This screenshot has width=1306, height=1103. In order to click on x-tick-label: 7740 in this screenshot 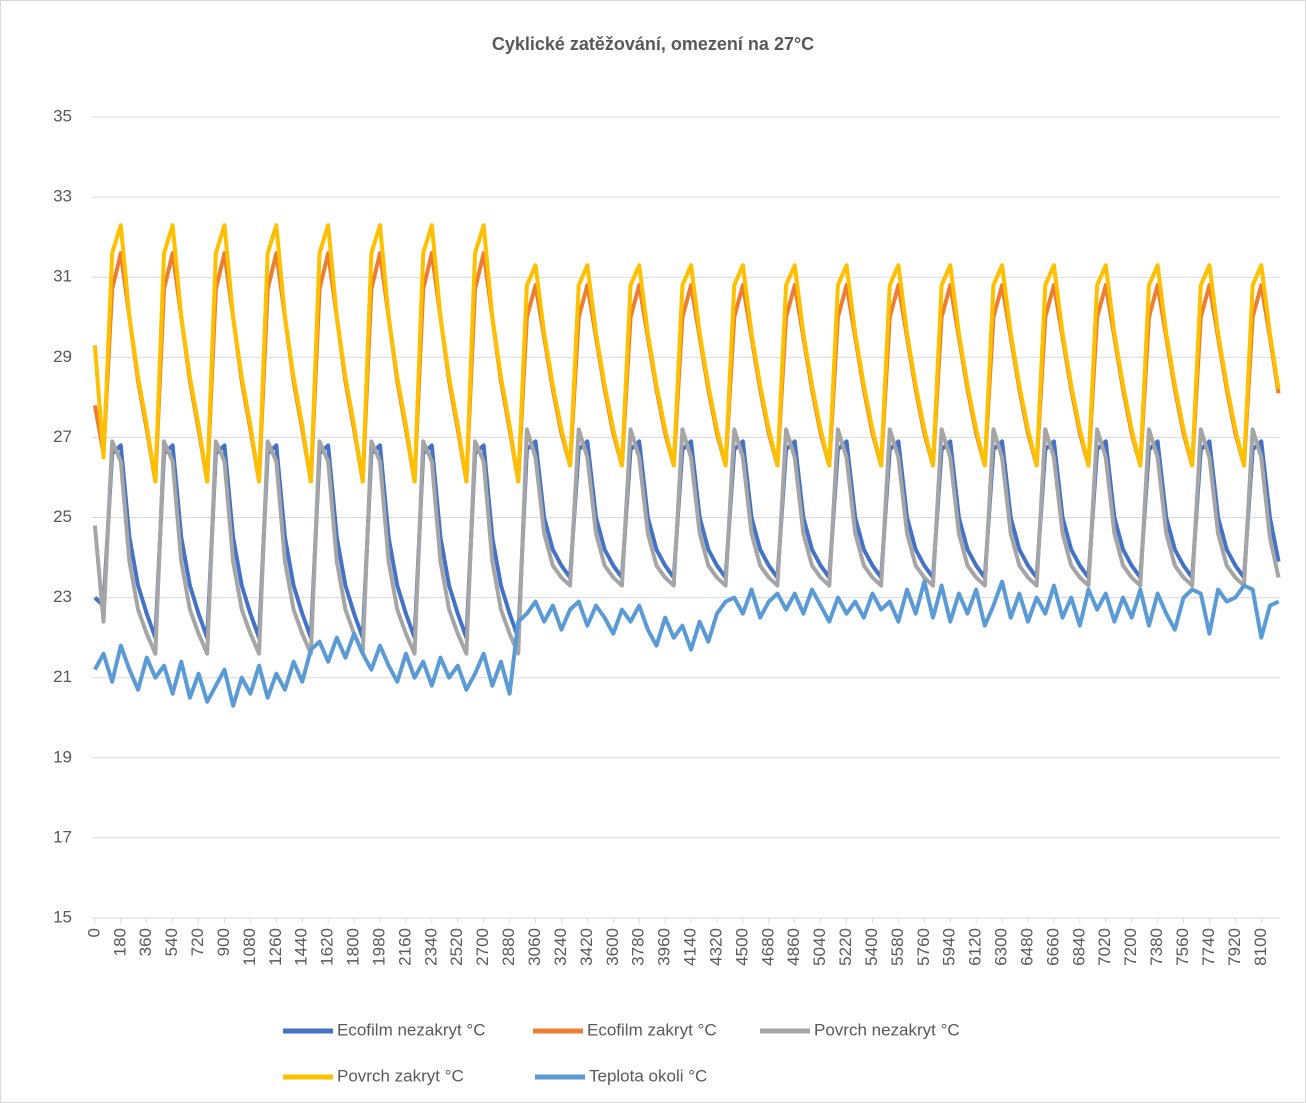, I will do `click(1208, 947)`.